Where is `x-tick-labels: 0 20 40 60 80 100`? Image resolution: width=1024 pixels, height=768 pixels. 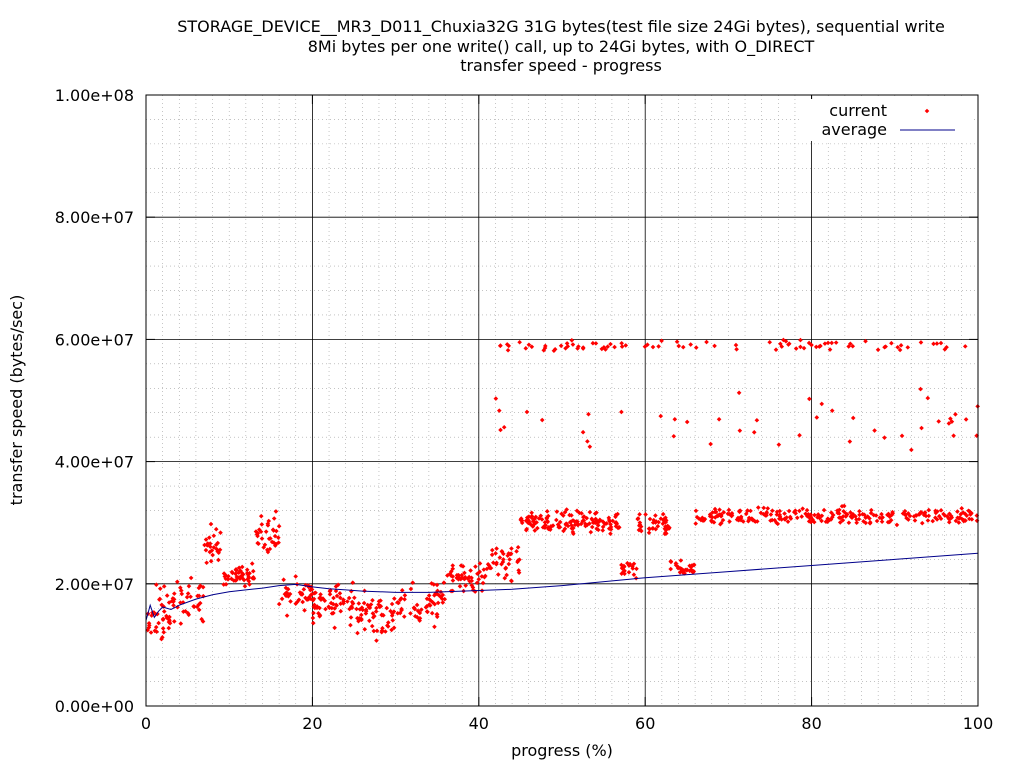
x-tick-labels: 0 20 40 60 80 100 is located at coordinates (567, 723).